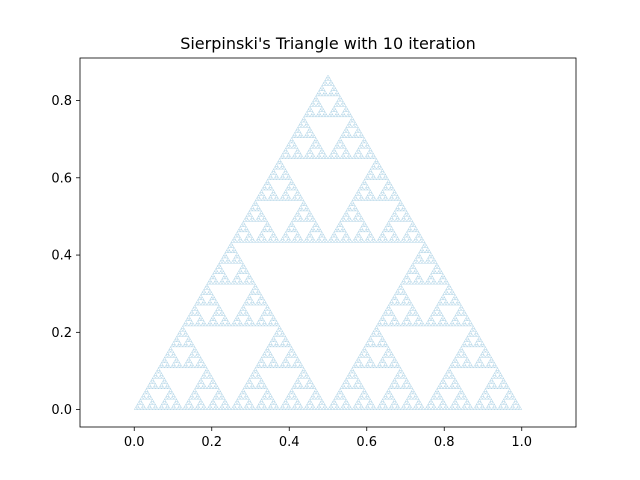 This screenshot has height=480, width=640. What do you see at coordinates (366, 442) in the screenshot?
I see `x-tick-label: 0.6` at bounding box center [366, 442].